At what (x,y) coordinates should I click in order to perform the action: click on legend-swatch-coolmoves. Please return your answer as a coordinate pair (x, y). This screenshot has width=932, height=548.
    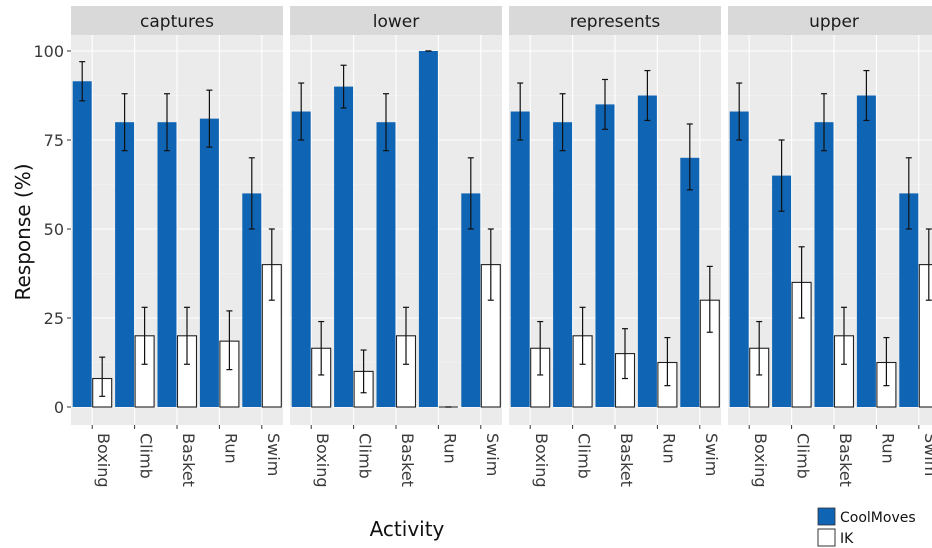
    Looking at the image, I should click on (826, 516).